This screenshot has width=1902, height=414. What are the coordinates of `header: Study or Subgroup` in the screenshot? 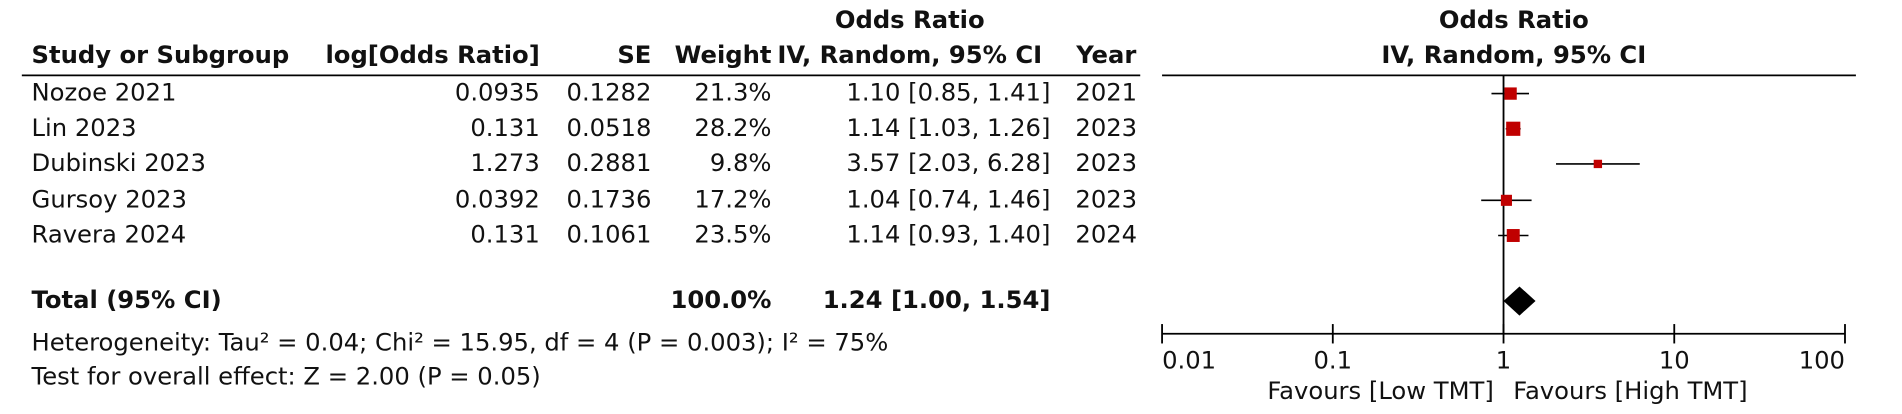 It's located at (161, 54).